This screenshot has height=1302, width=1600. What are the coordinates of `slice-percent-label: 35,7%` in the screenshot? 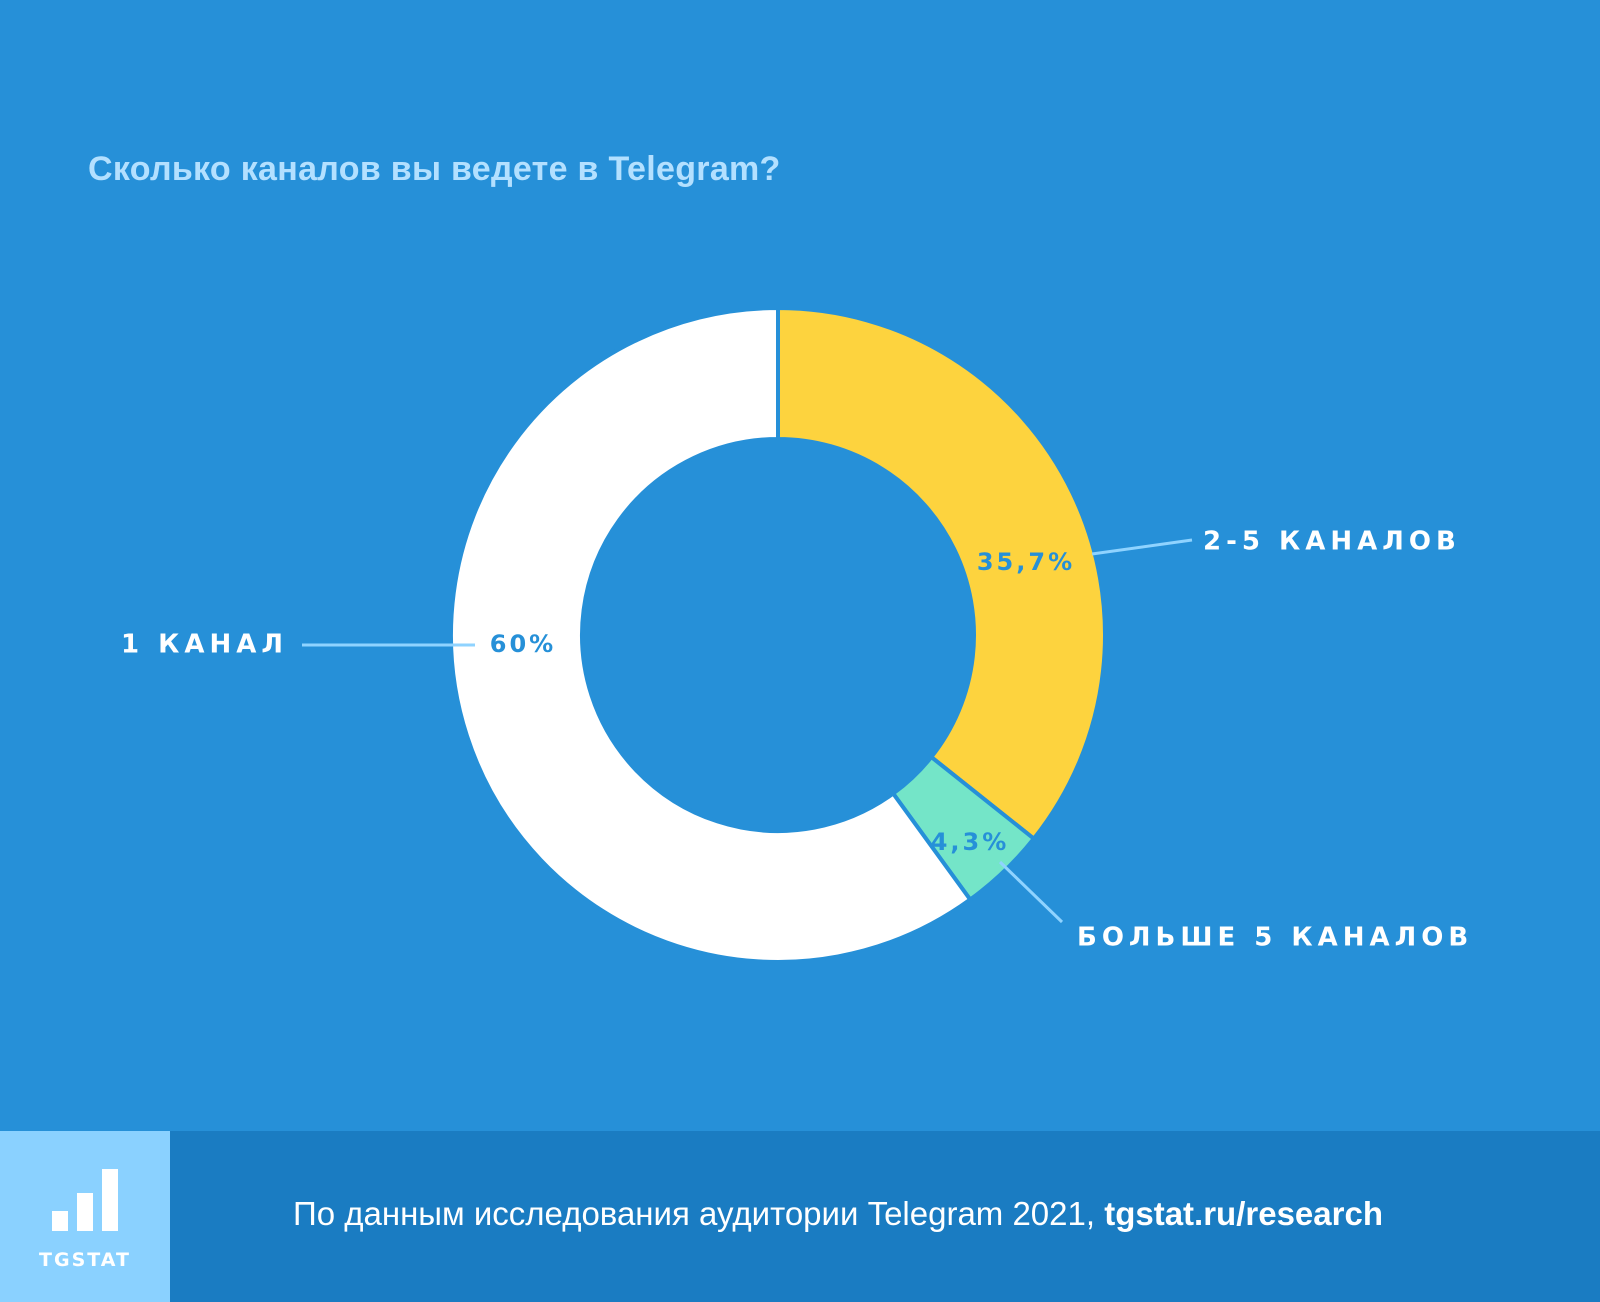 It's located at (1026, 562).